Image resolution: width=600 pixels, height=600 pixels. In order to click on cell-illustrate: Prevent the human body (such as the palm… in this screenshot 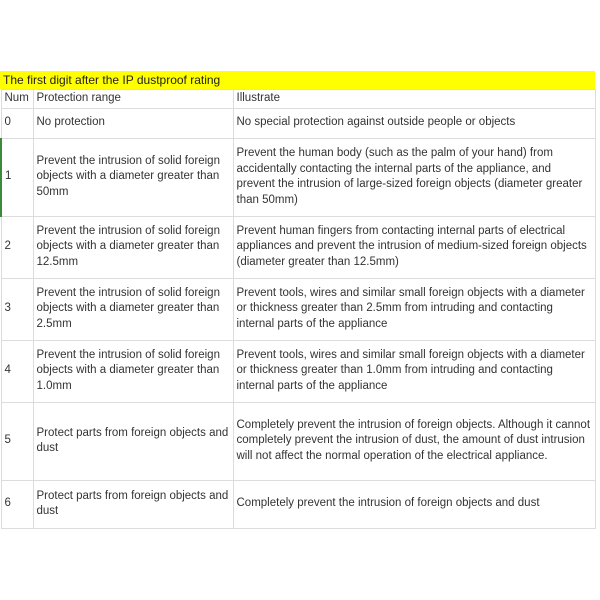, I will do `click(414, 177)`.